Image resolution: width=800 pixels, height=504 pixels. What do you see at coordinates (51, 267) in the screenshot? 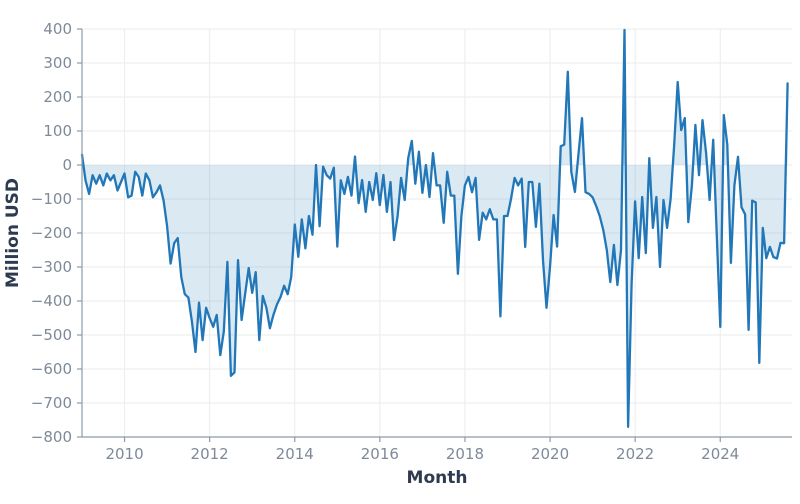
I see `y-tick-label: −300` at bounding box center [51, 267].